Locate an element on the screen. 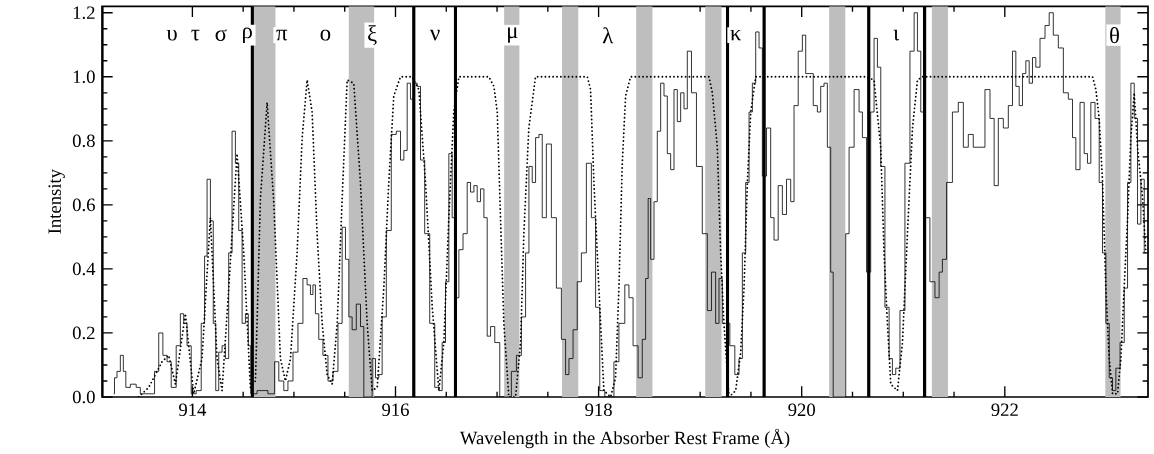 Image resolution: width=1154 pixels, height=454 pixels. x-axis-title: Wavelength in the Absorber Rest Frame (Å) is located at coordinates (624, 438).